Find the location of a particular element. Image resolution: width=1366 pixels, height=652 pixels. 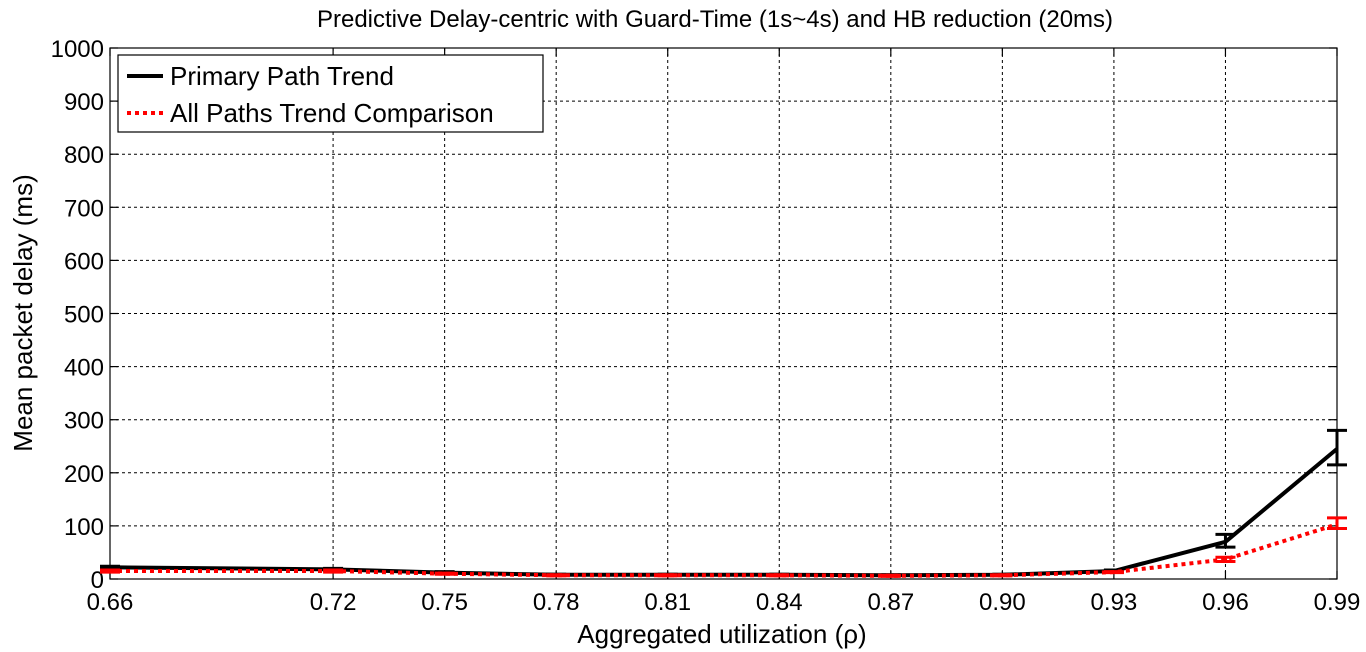

y-tick-label: 0 is located at coordinates (97, 580).